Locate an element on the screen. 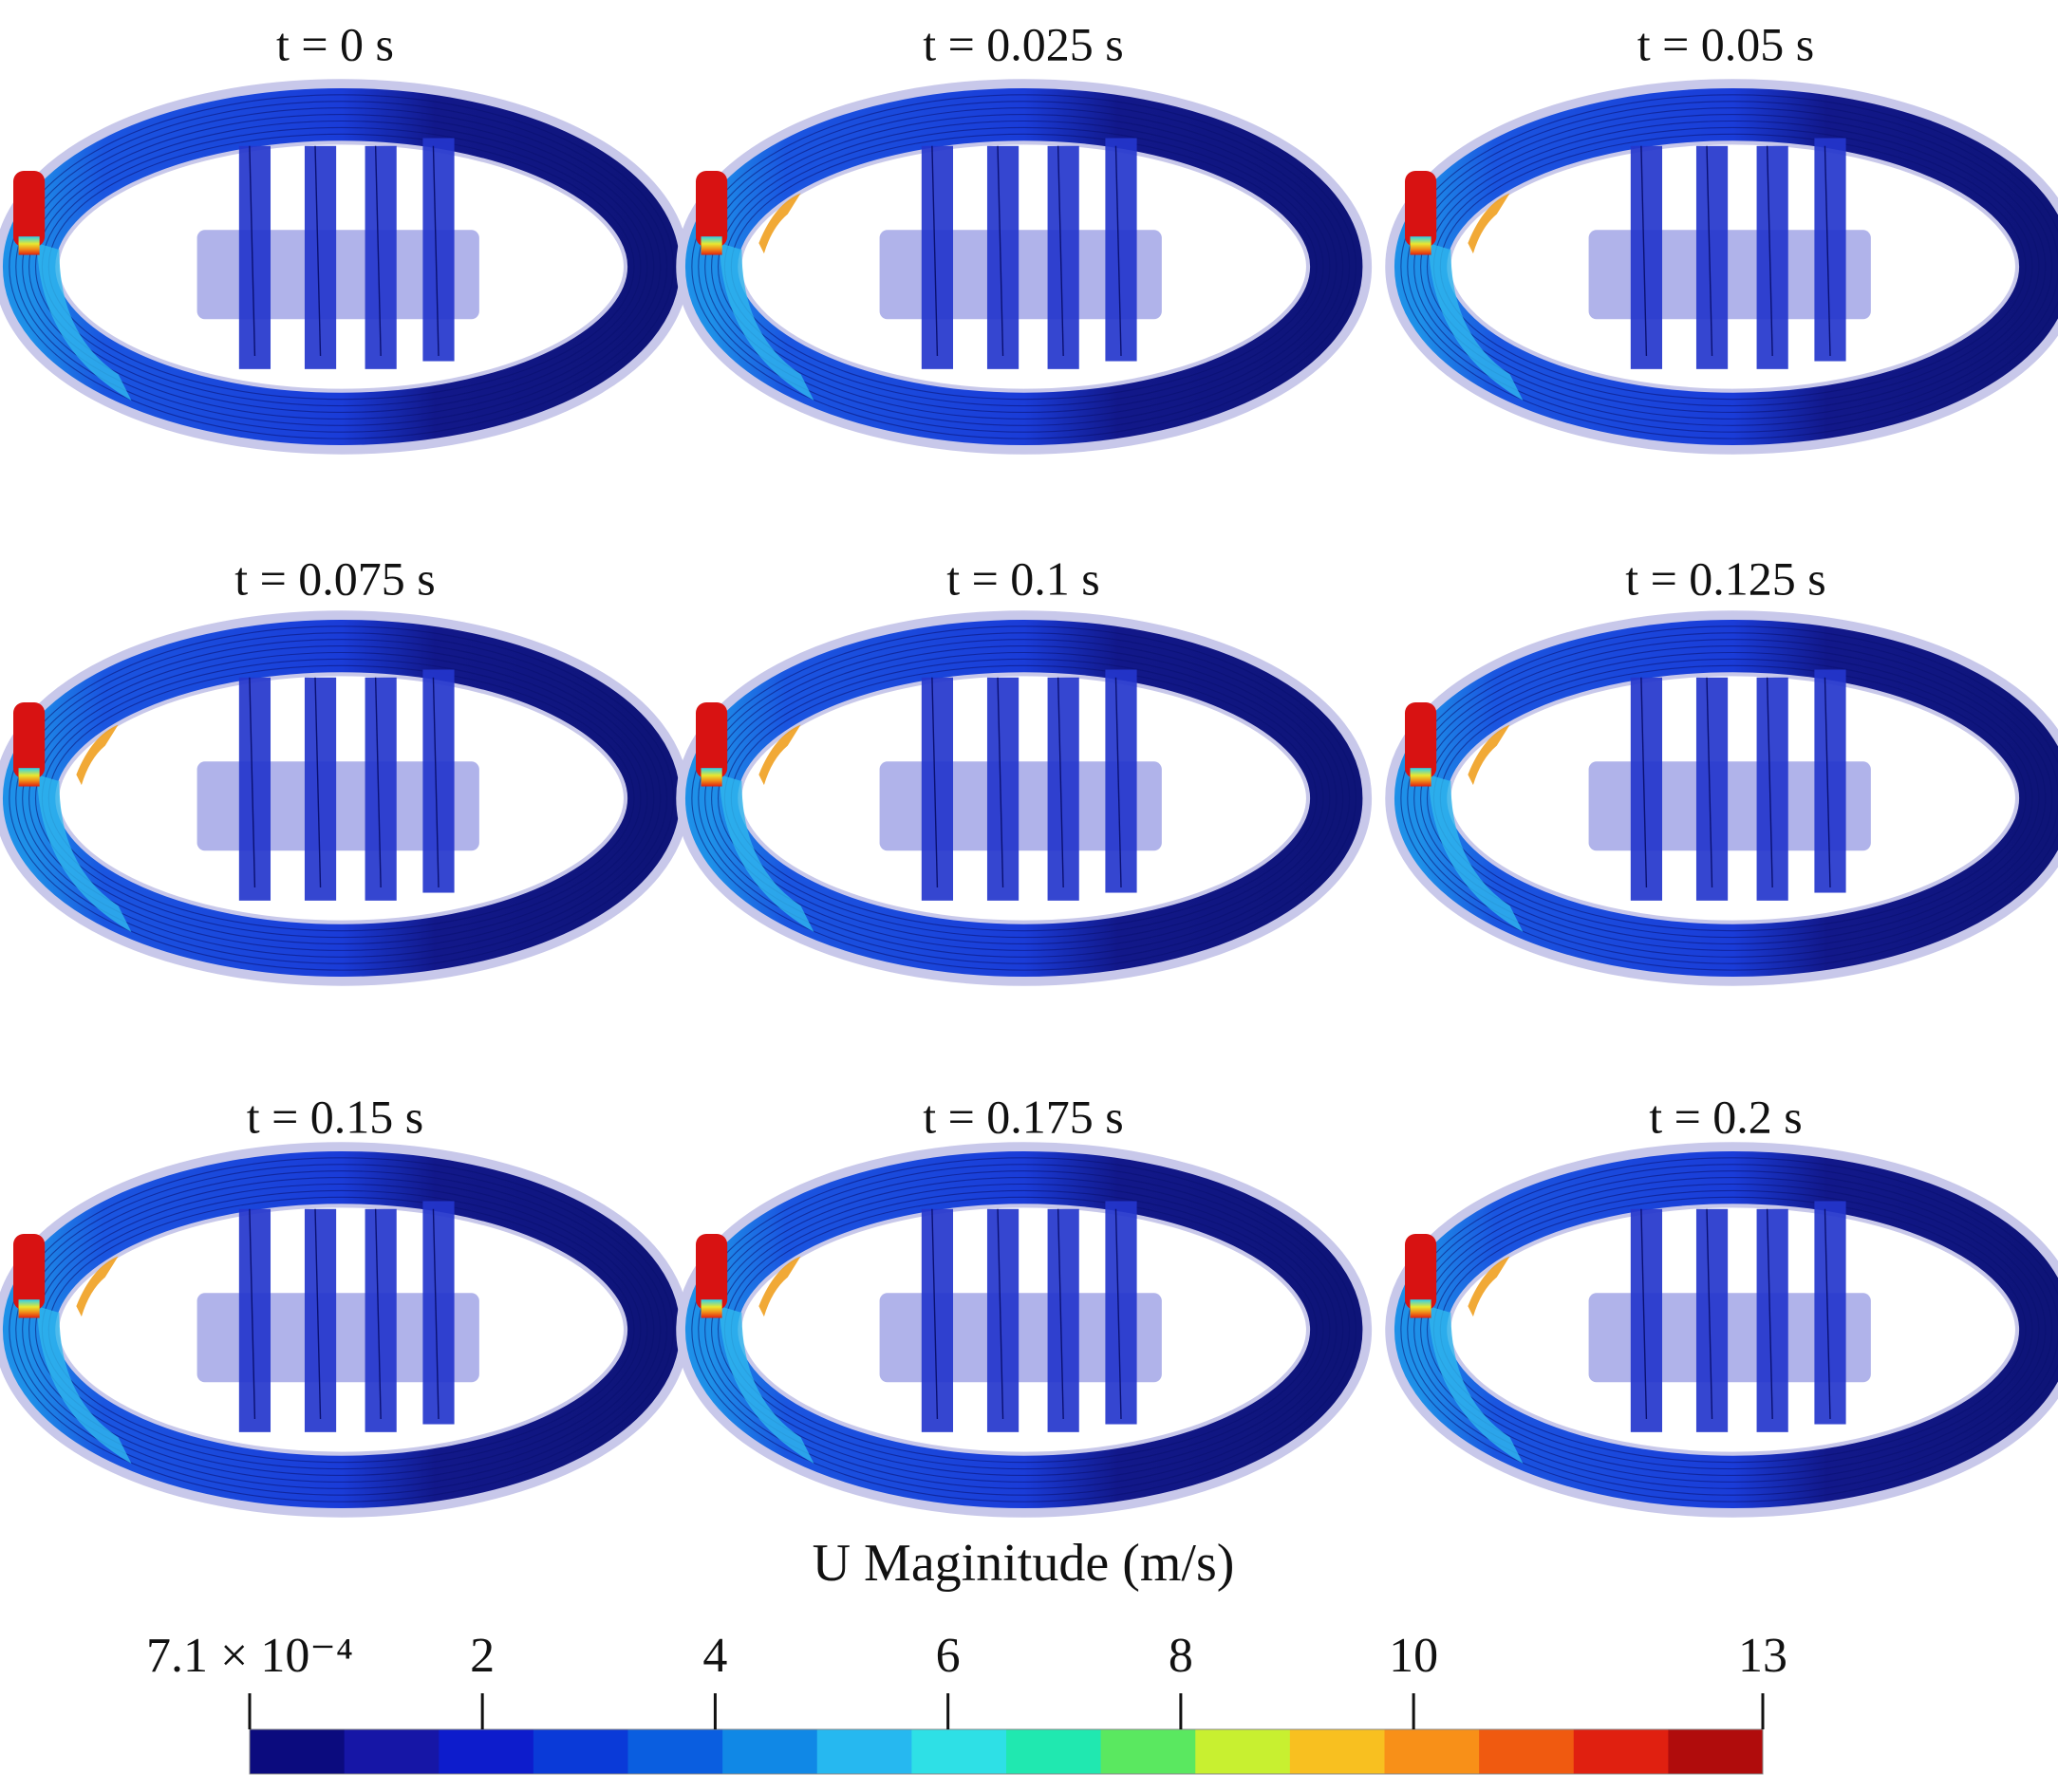 The height and width of the screenshot is (1792, 2058). tick-label: 8 is located at coordinates (1181, 1656).